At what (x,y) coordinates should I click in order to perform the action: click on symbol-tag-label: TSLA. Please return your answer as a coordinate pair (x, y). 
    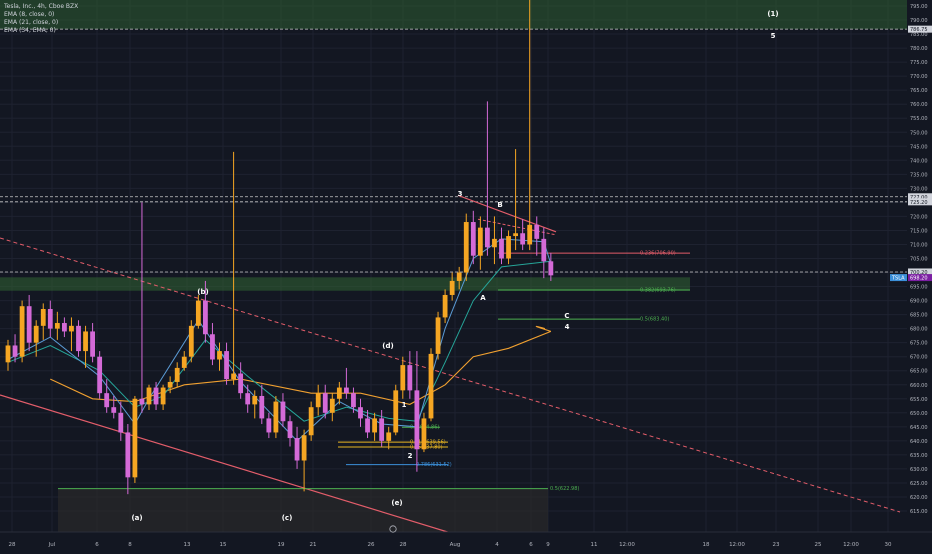
    Looking at the image, I should click on (898, 279).